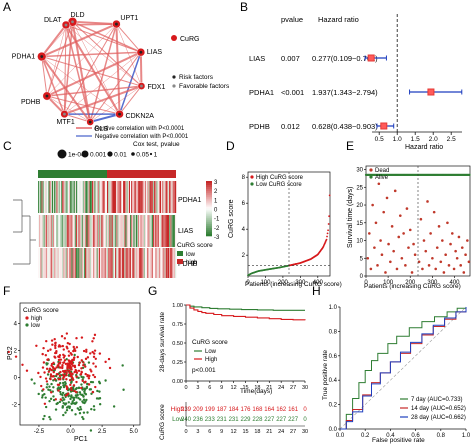 The height and width of the screenshot is (445, 474). What do you see at coordinates (388, 283) in the screenshot?
I see `survival-xtick-label: 100` at bounding box center [388, 283].